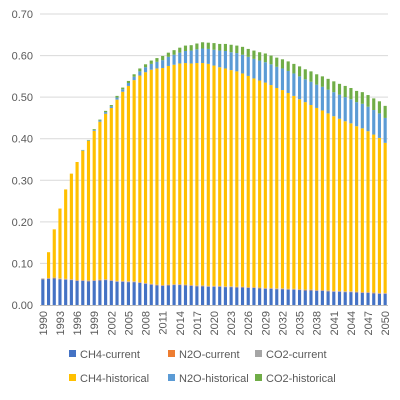  I want to click on x-tick-label: 2020, so click(215, 323).